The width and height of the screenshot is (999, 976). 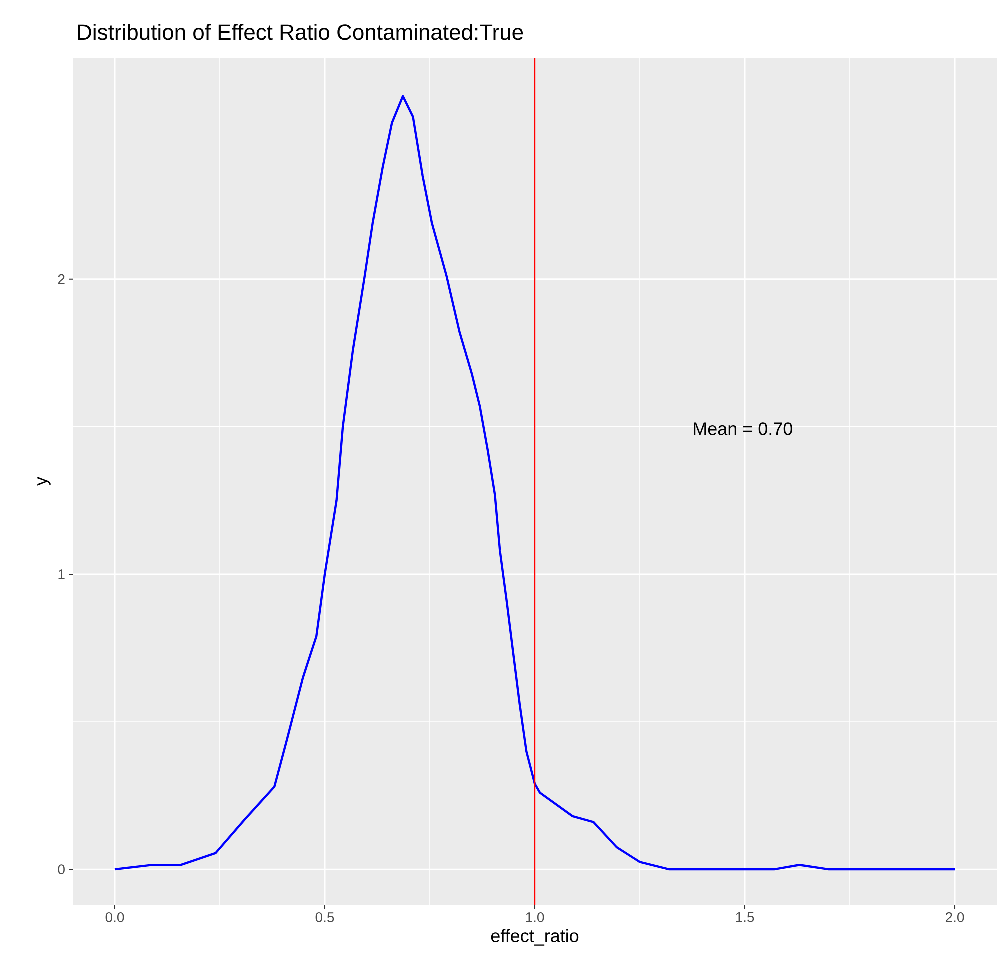 What do you see at coordinates (955, 917) in the screenshot?
I see `x-tick-label: 2.0` at bounding box center [955, 917].